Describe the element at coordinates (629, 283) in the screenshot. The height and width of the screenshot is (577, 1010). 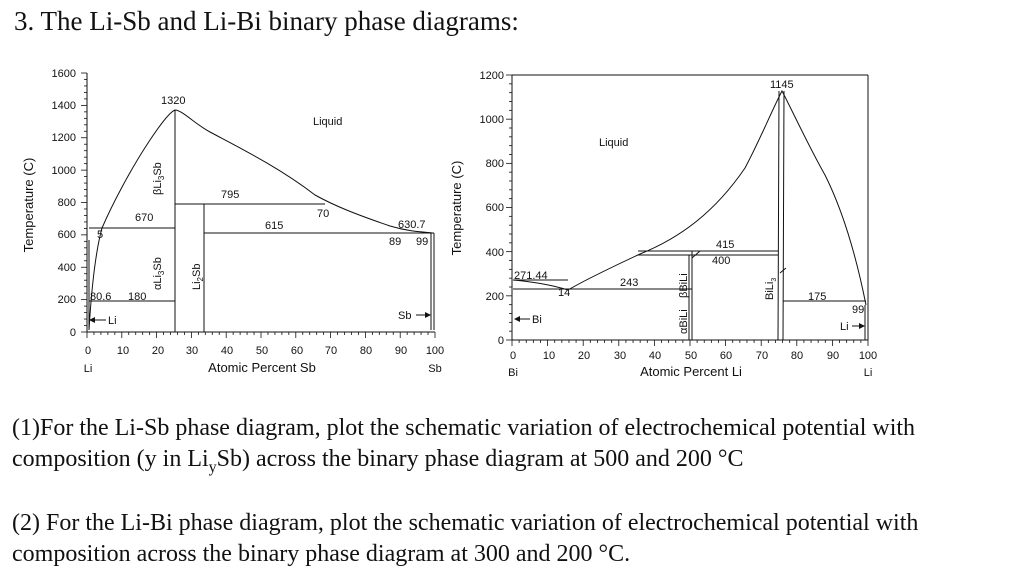
I see `label-243: 243` at that location.